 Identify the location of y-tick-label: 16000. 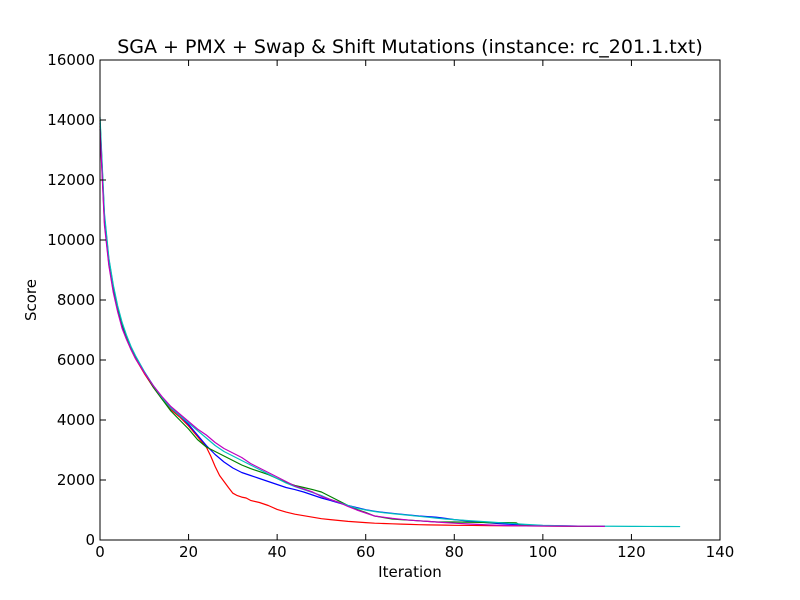
(71, 60).